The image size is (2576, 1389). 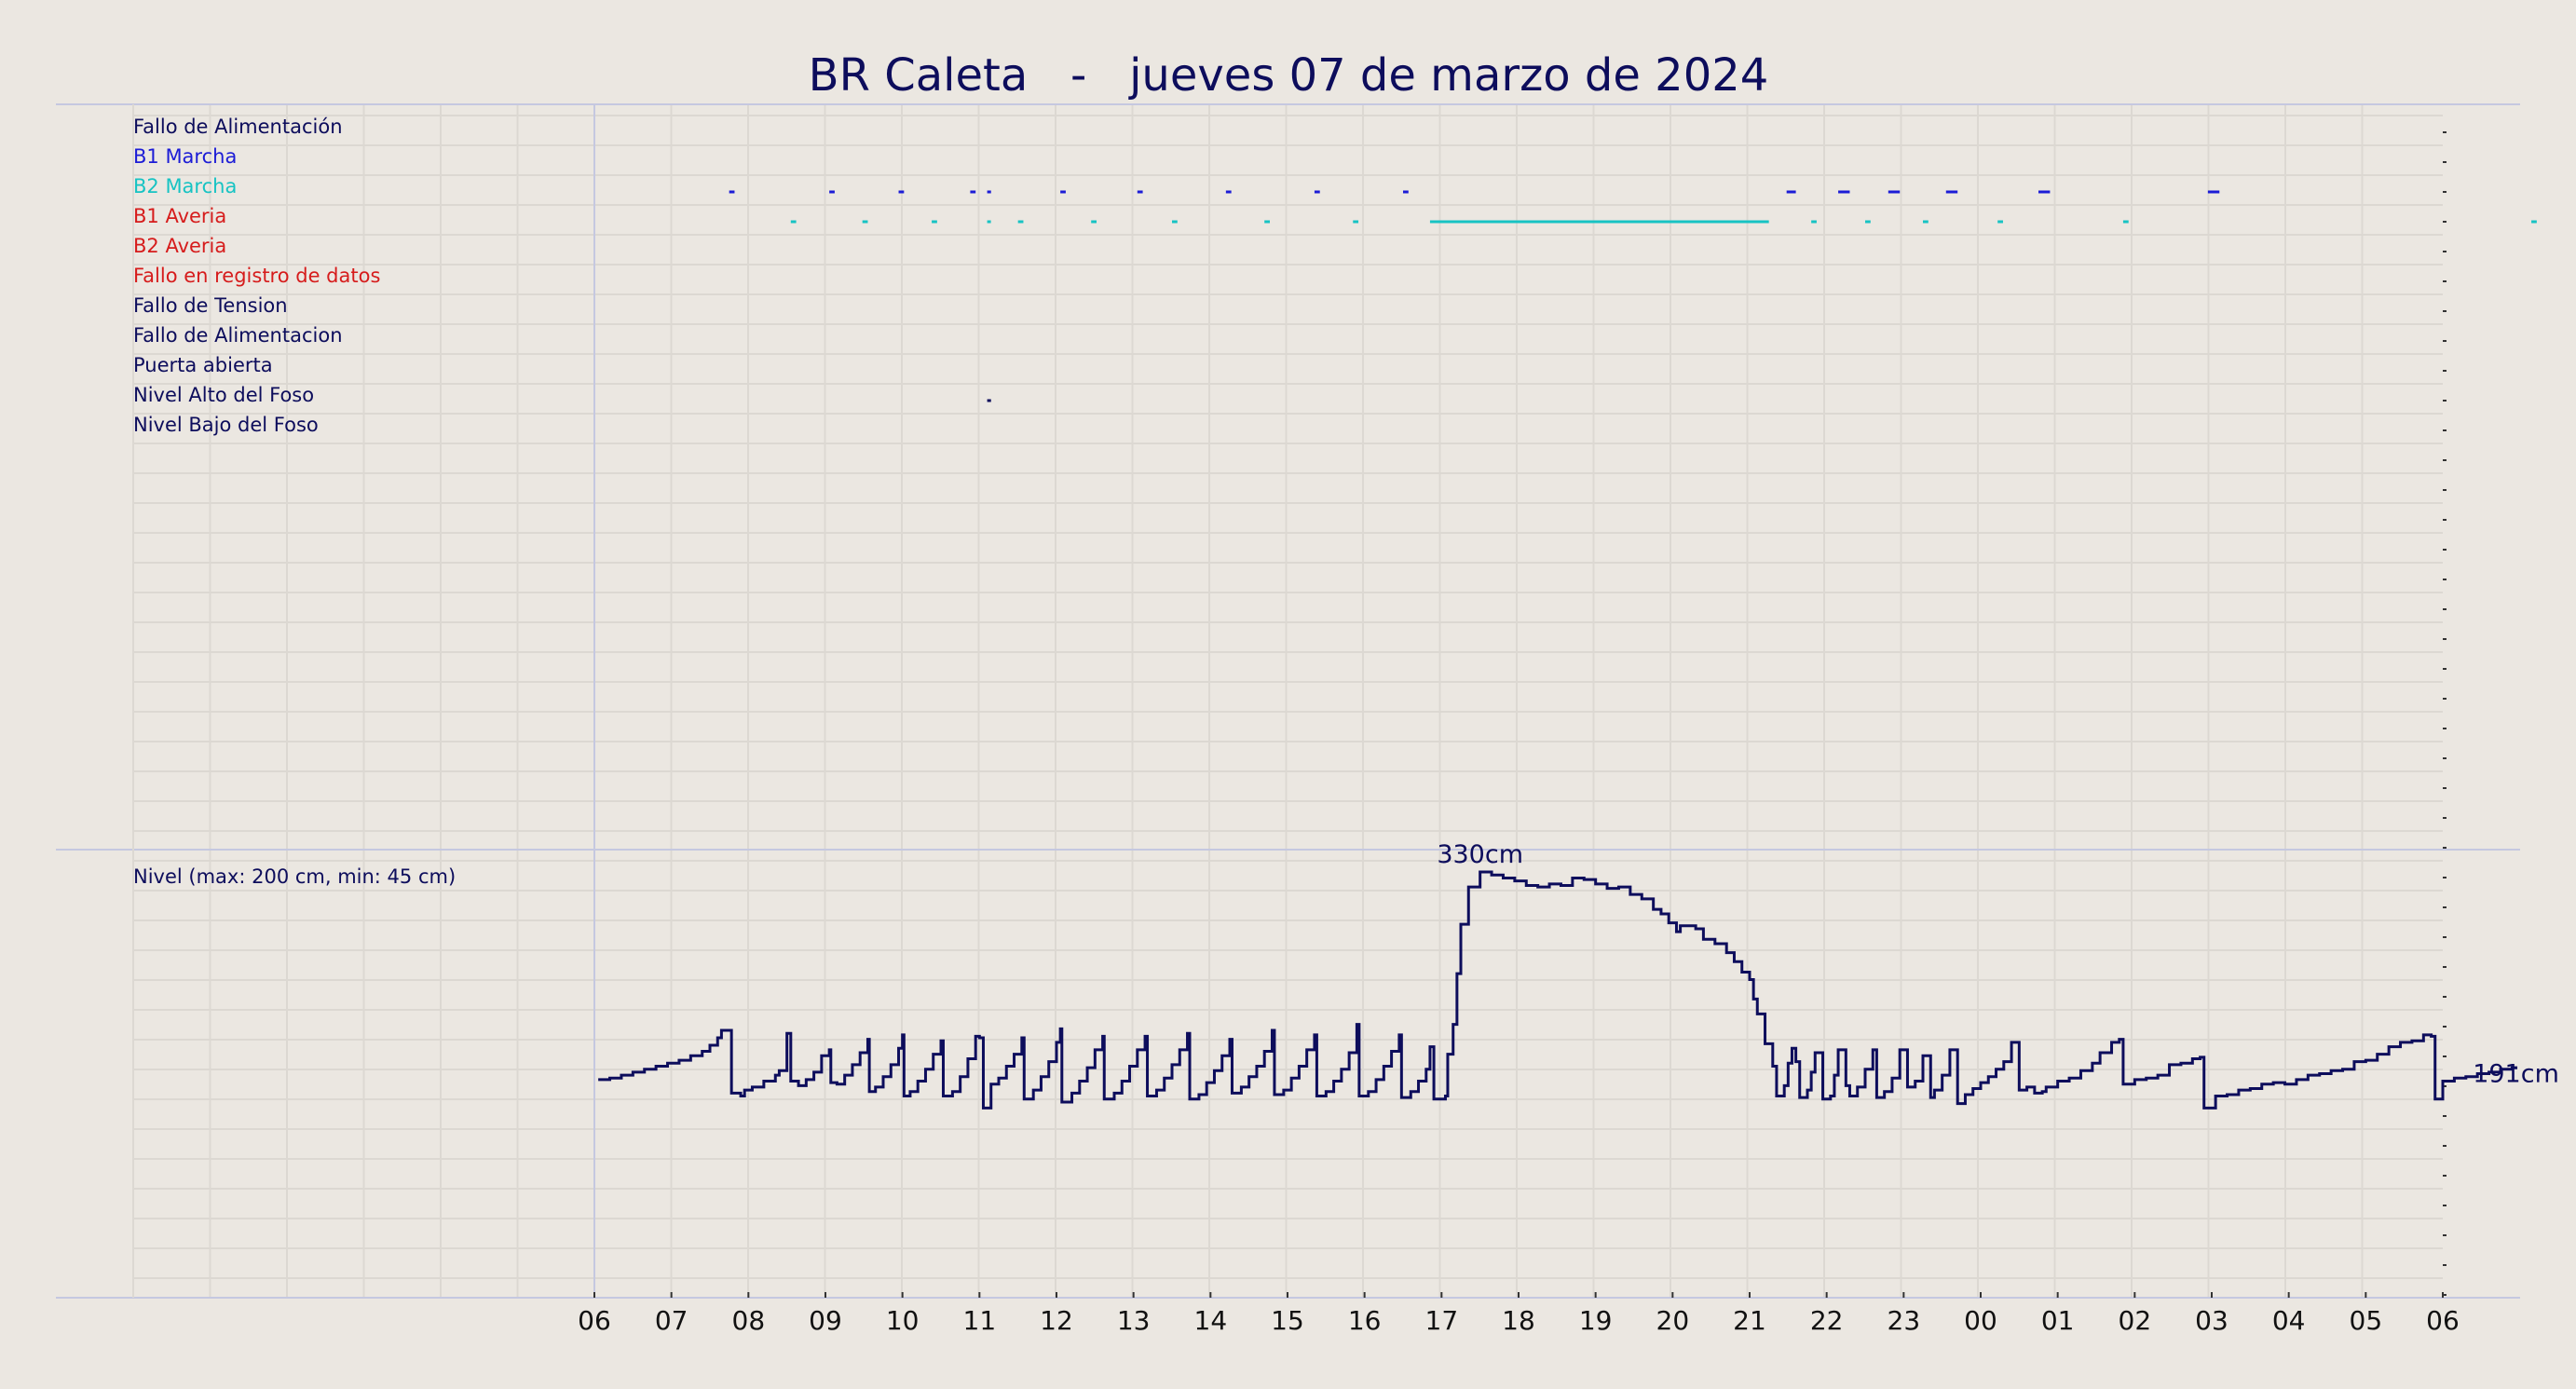 What do you see at coordinates (1134, 1320) in the screenshot?
I see `x-tick-label: 13` at bounding box center [1134, 1320].